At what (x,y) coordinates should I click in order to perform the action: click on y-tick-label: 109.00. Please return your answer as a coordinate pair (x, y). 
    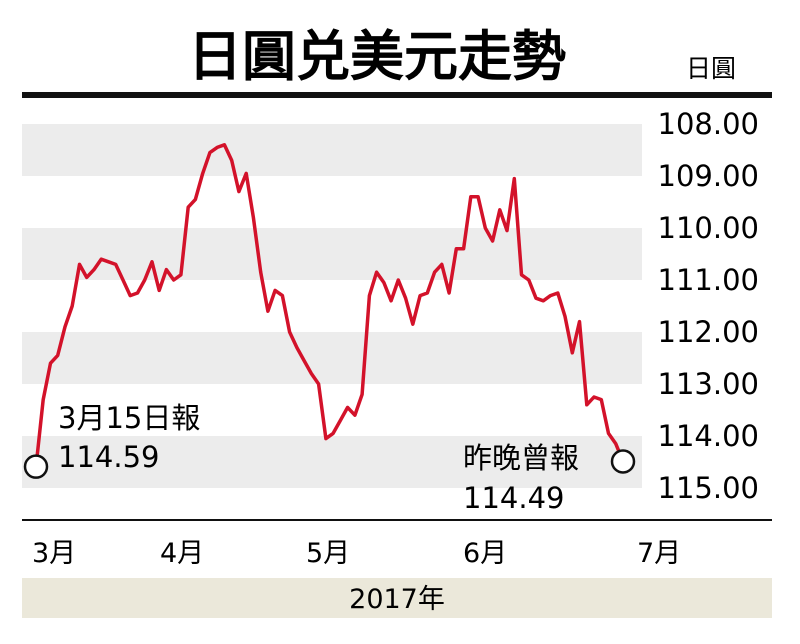
    Looking at the image, I should click on (708, 176).